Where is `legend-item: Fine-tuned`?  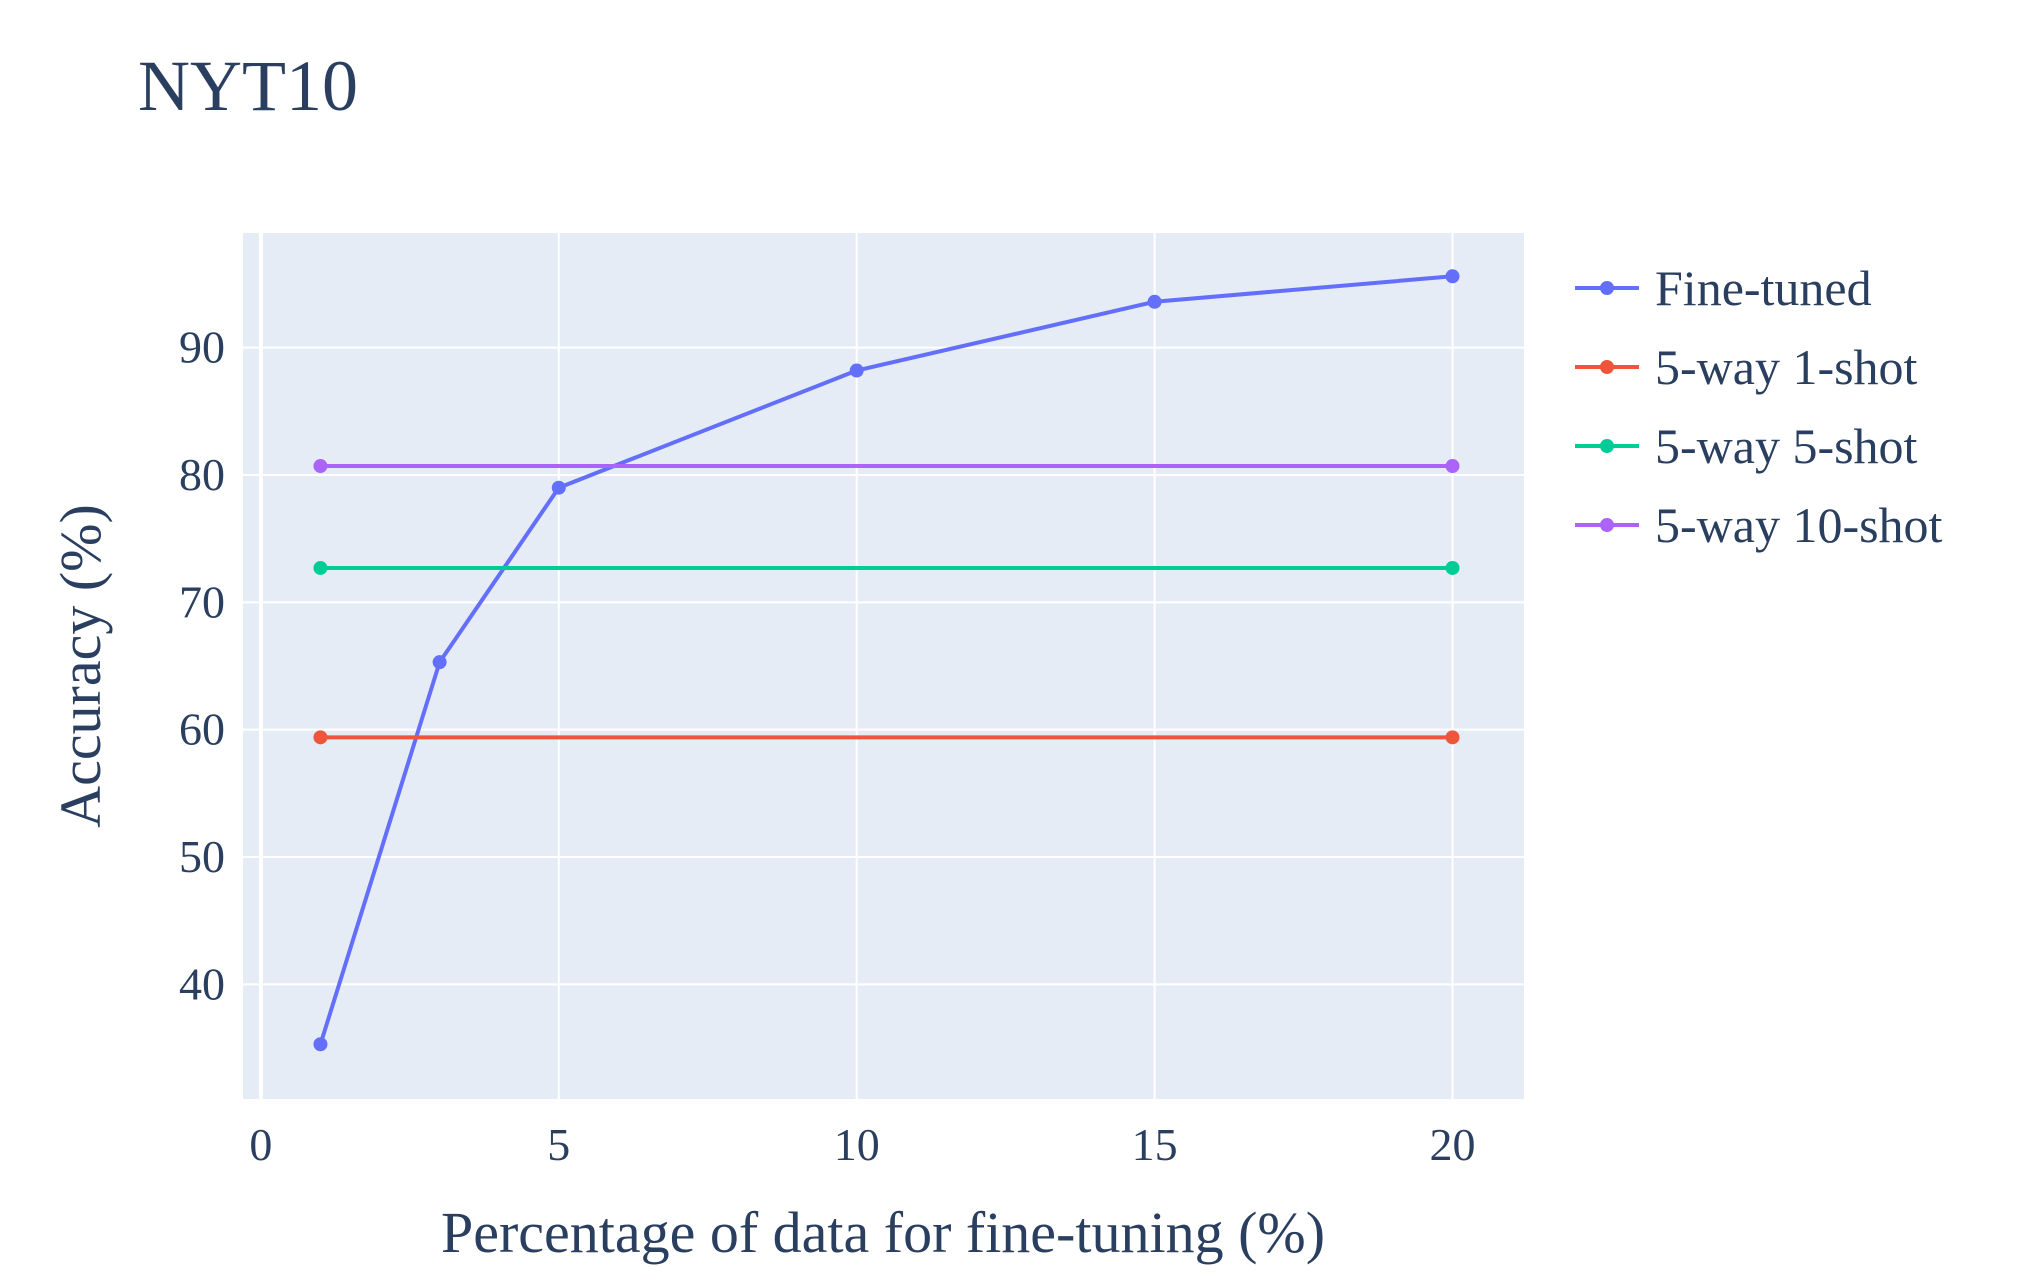
legend-item: Fine-tuned is located at coordinates (1723, 288).